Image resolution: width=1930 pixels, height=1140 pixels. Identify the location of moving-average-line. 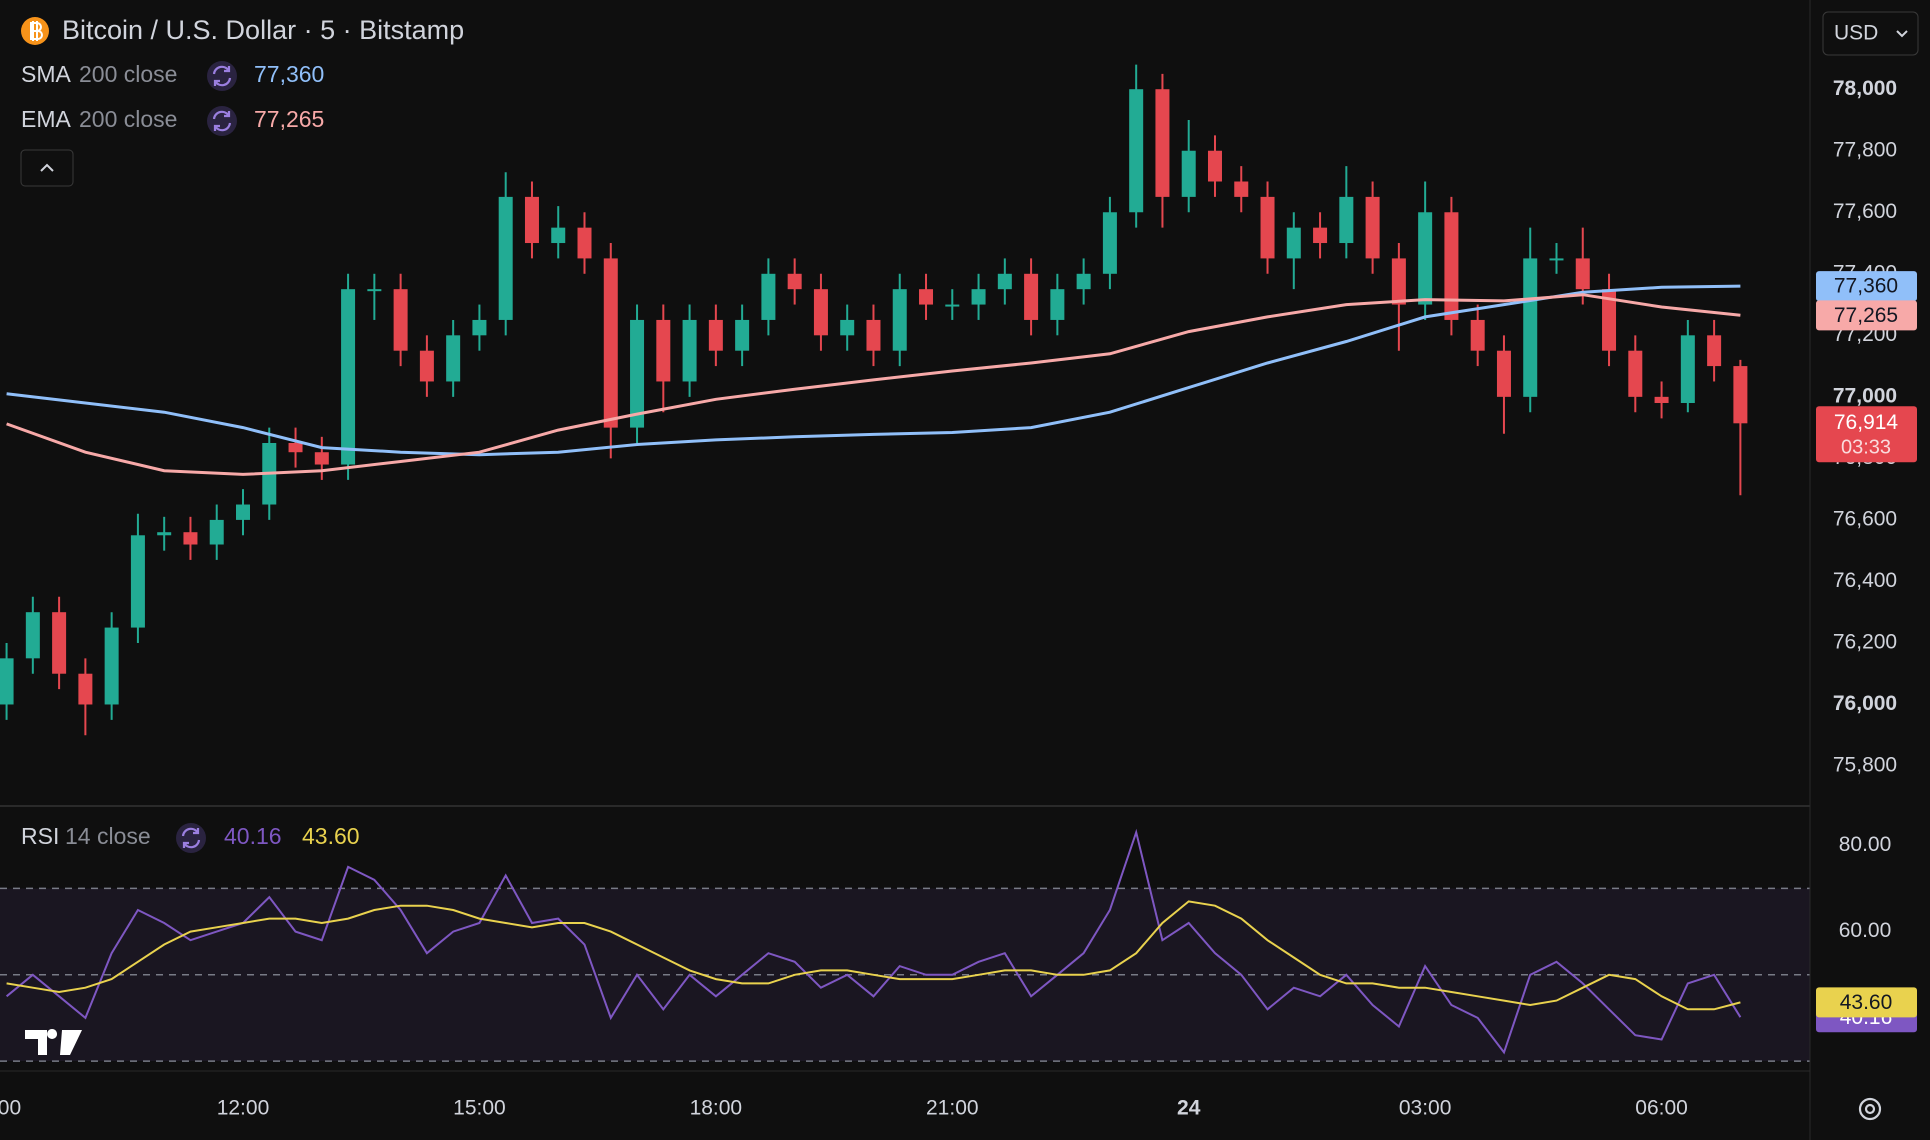
(873, 370).